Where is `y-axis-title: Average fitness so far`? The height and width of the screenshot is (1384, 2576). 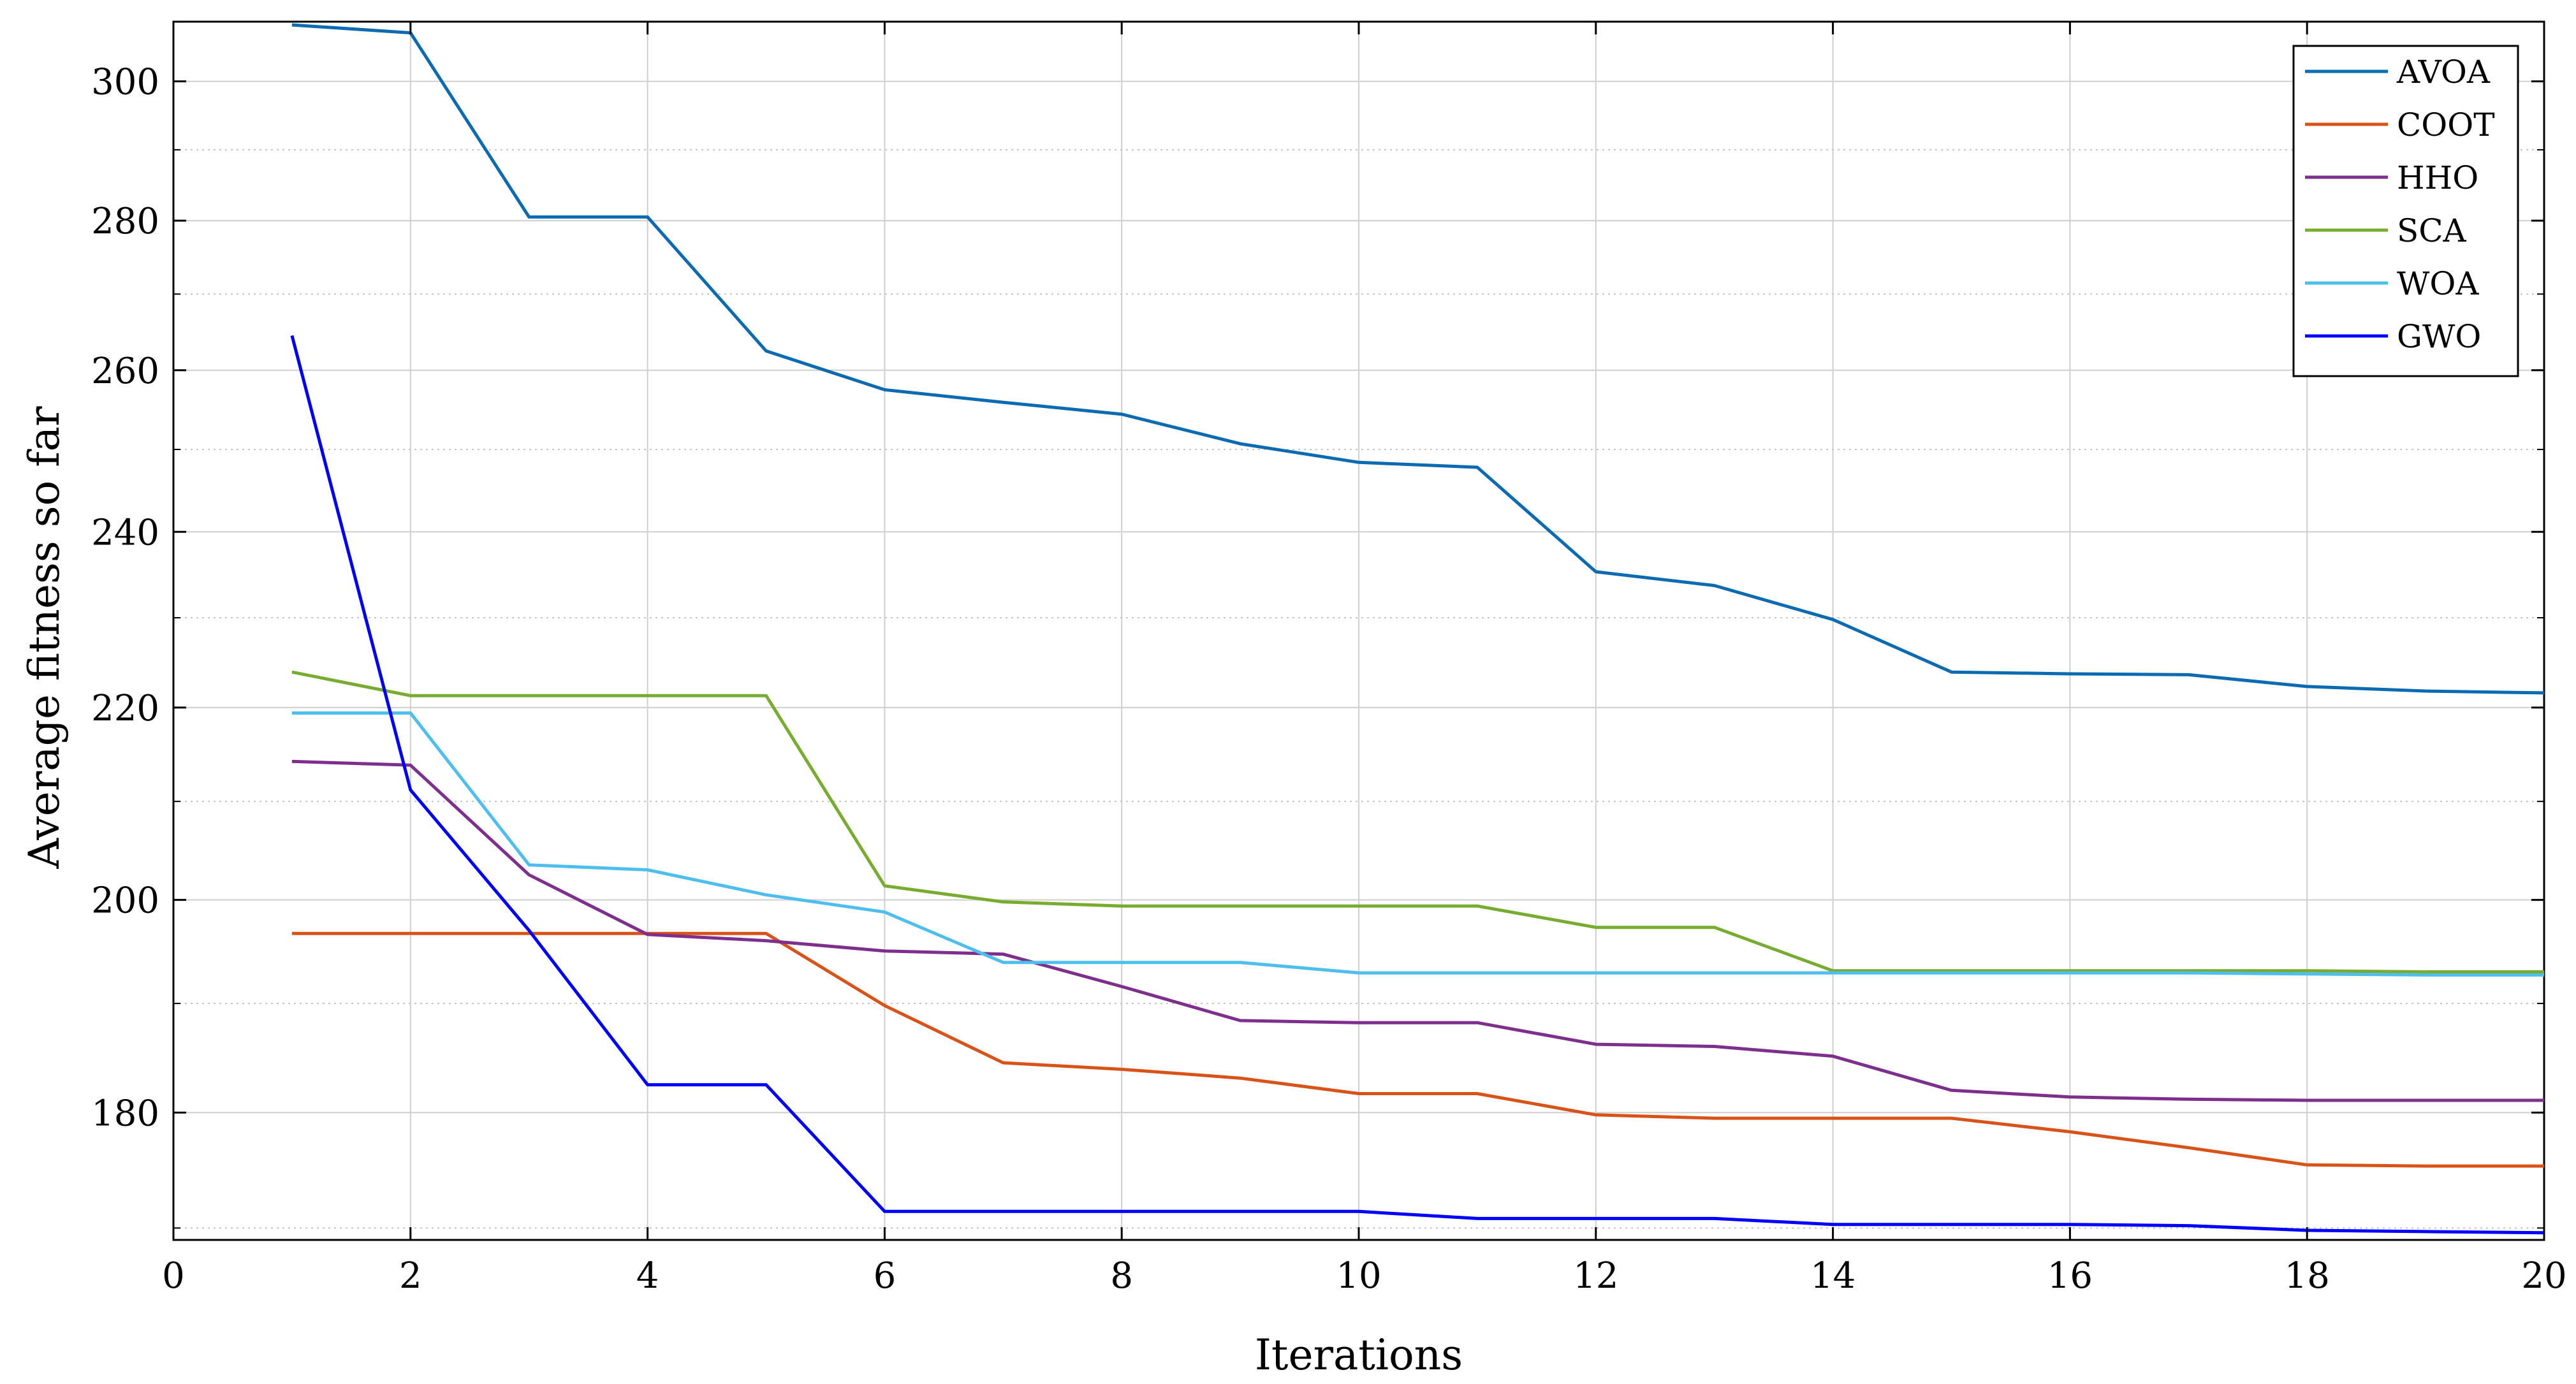
y-axis-title: Average fitness so far is located at coordinates (44, 638).